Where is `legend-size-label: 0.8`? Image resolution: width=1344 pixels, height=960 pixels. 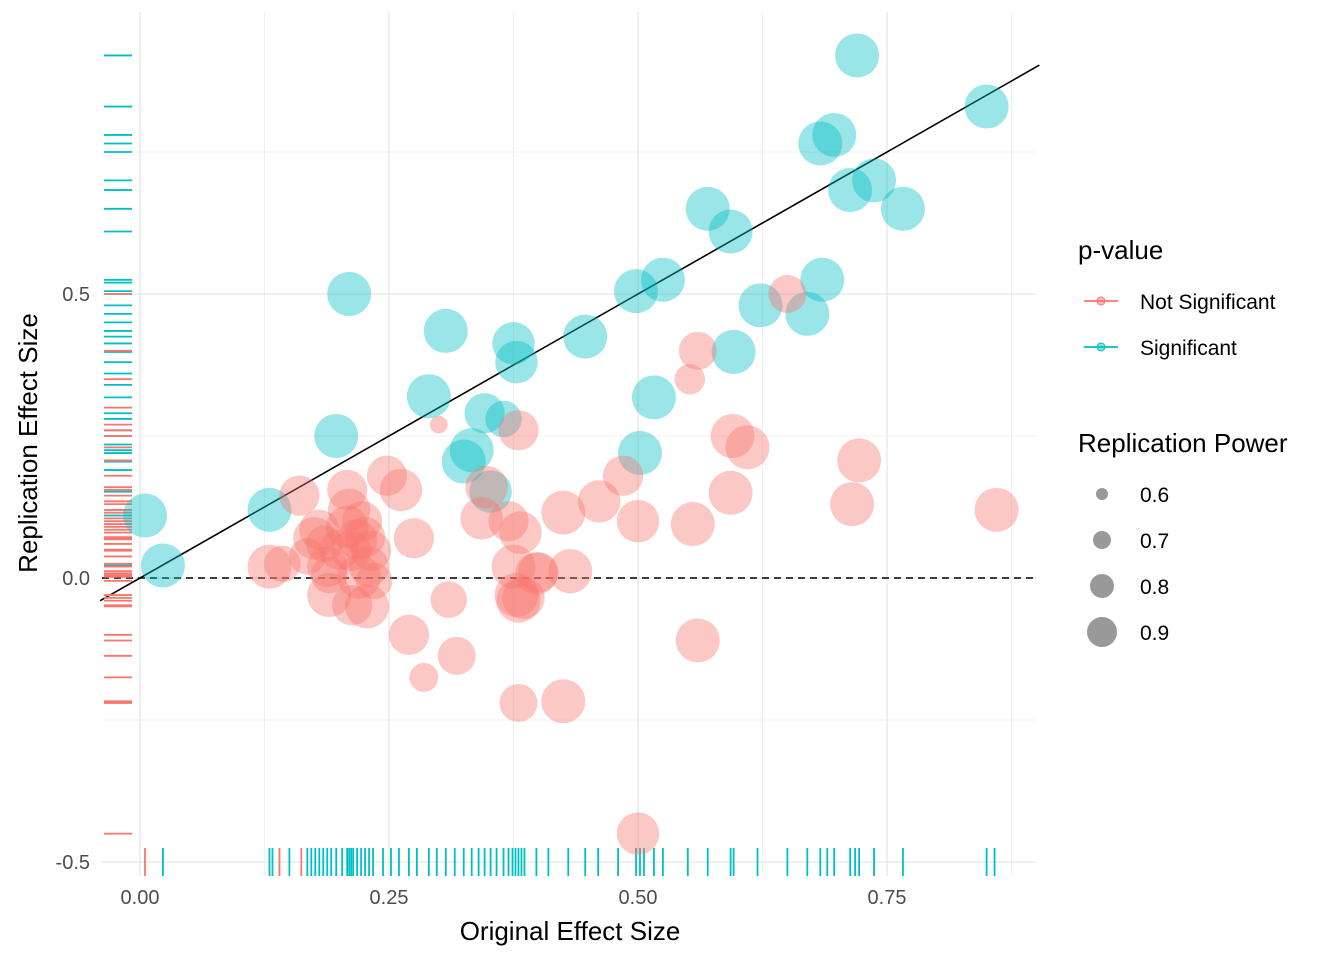
legend-size-label: 0.8 is located at coordinates (1154, 587).